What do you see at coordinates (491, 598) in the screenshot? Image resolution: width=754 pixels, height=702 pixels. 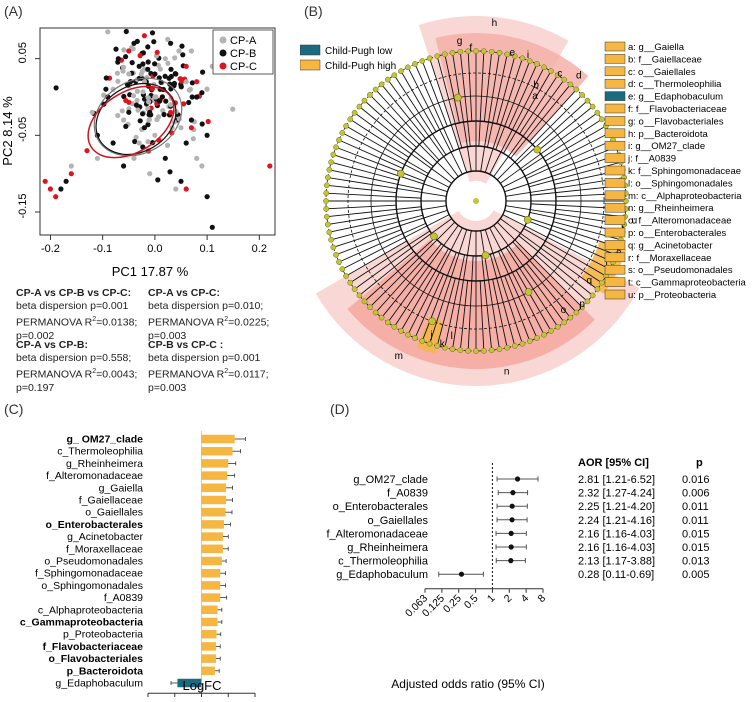 I see `x-tick-label: 1` at bounding box center [491, 598].